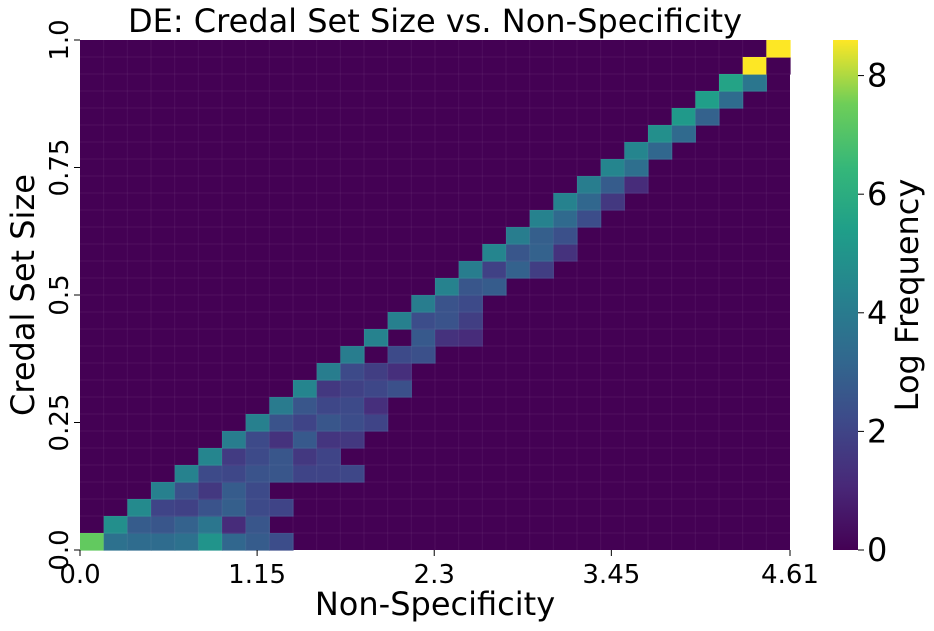 The height and width of the screenshot is (631, 934). Describe the element at coordinates (877, 76) in the screenshot. I see `colorbar-tick-label: 8` at that location.